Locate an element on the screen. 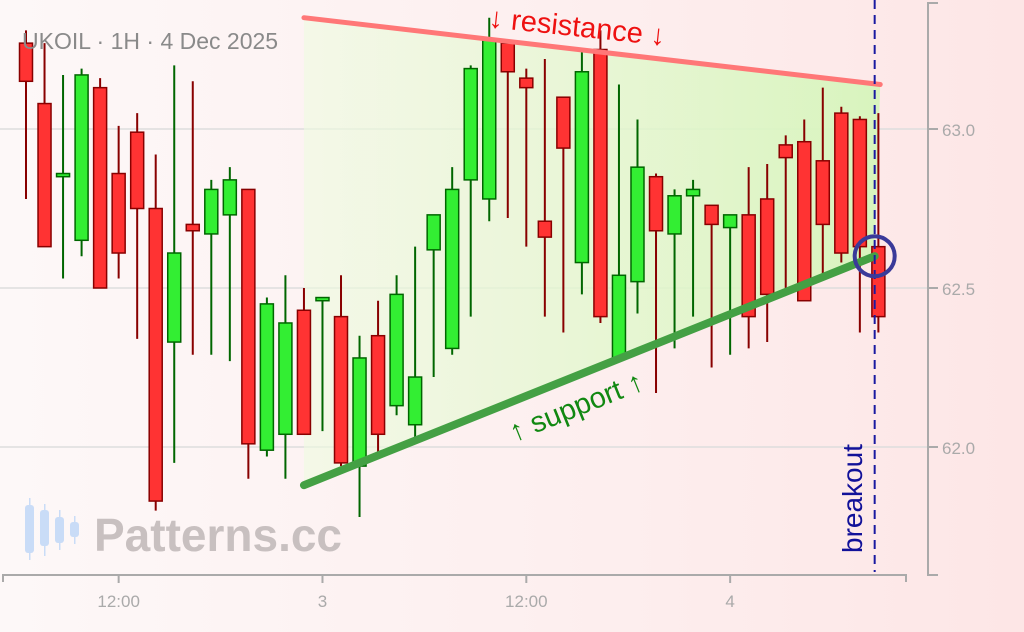 Image resolution: width=1024 pixels, height=632 pixels. breakout-circle is located at coordinates (874, 256).